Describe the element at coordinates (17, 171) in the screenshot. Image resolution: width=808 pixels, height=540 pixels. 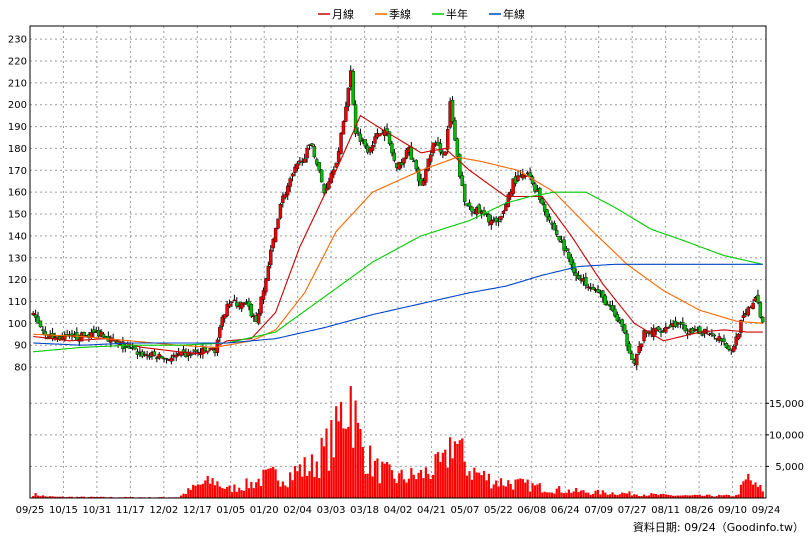
I see `price-tick-label: 170` at that location.